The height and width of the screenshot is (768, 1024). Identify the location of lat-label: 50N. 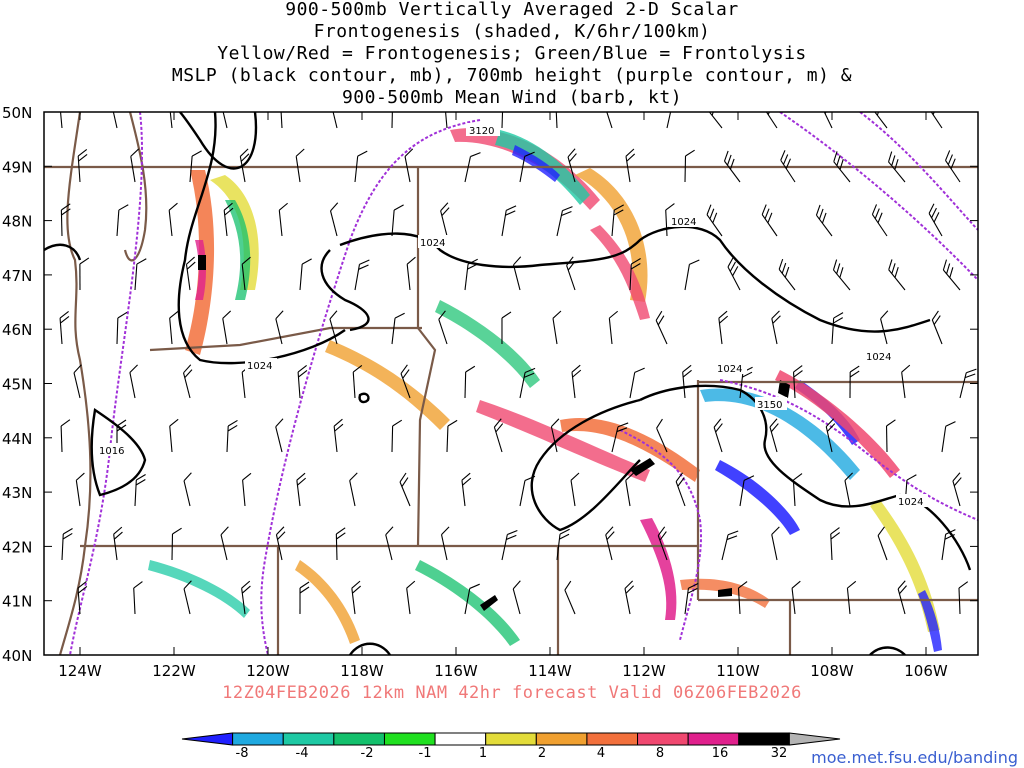
(17, 113).